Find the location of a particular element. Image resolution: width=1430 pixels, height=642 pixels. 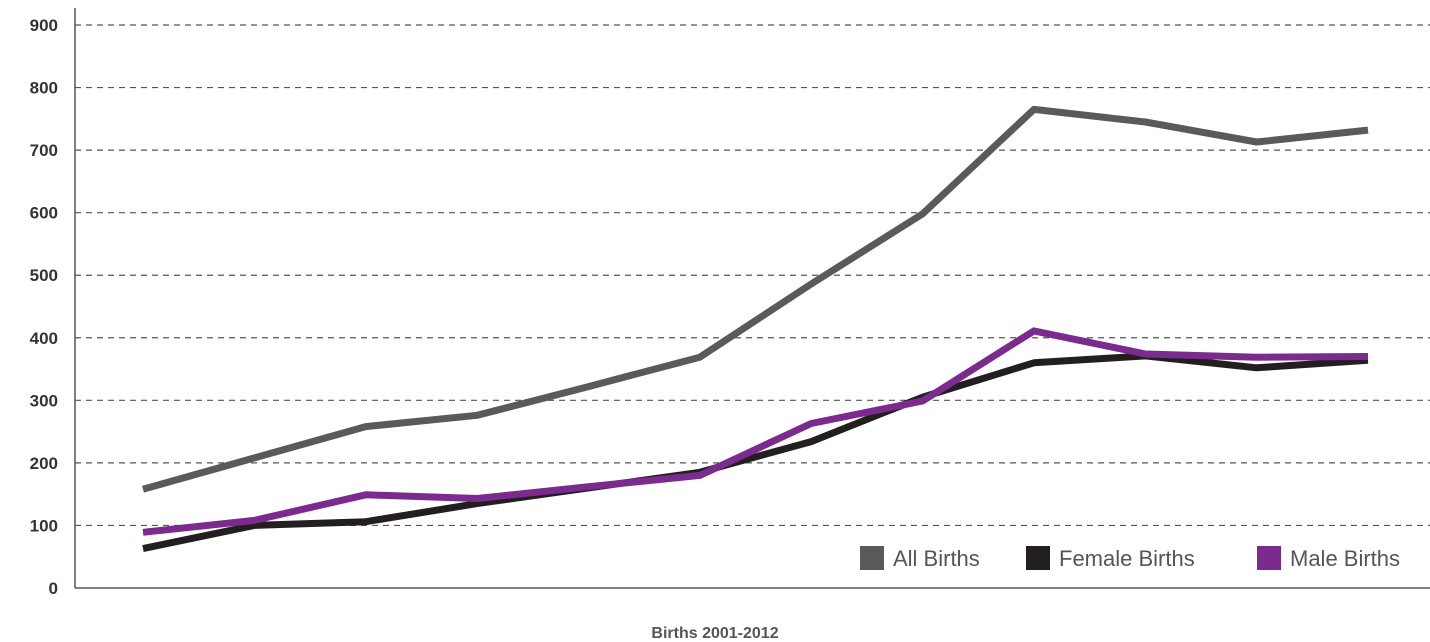

y-axis-ticks: 0 100 200 300 400 500 600 700 800 900 is located at coordinates (44, 307).